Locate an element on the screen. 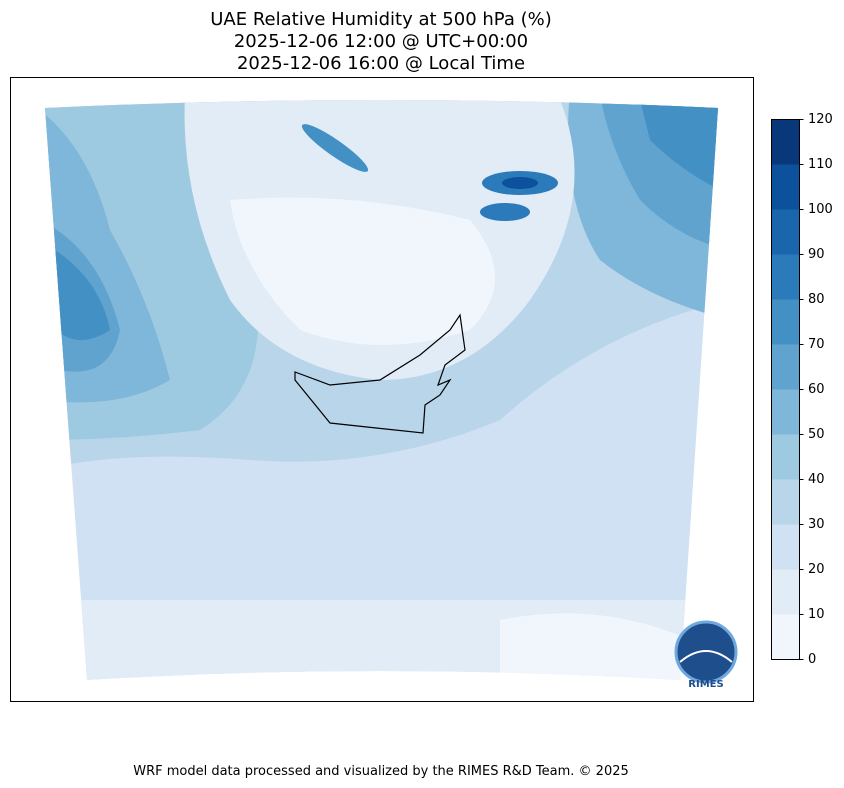 The height and width of the screenshot is (788, 844). title-line: 2025-12-06 12:00 @ UTC+00:00 is located at coordinates (381, 41).